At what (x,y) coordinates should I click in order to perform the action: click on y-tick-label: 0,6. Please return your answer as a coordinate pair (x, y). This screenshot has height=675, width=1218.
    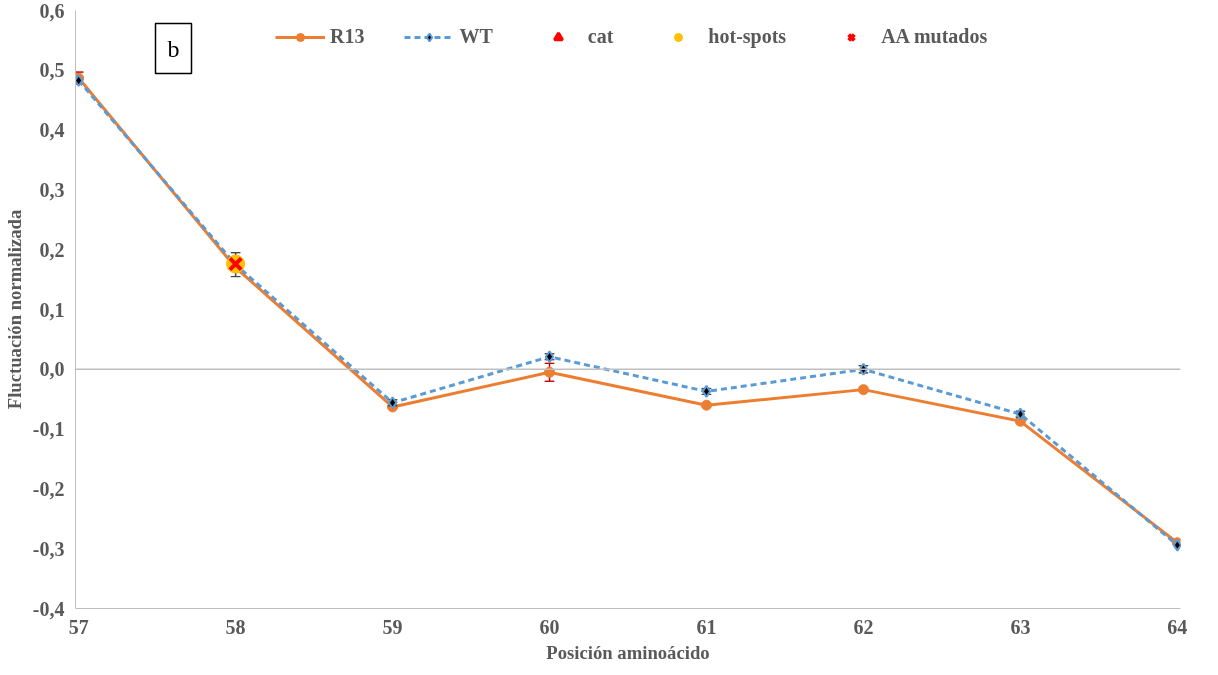
    Looking at the image, I should click on (52, 11).